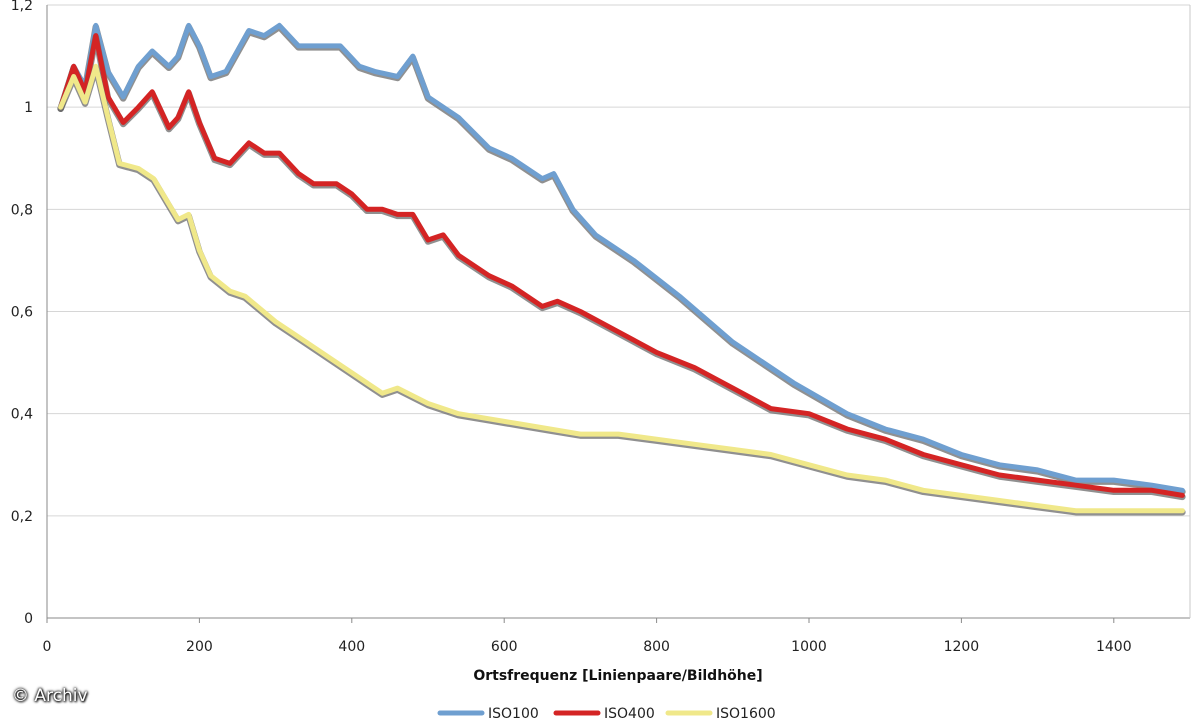  I want to click on x-tick-label: 1400, so click(1114, 647).